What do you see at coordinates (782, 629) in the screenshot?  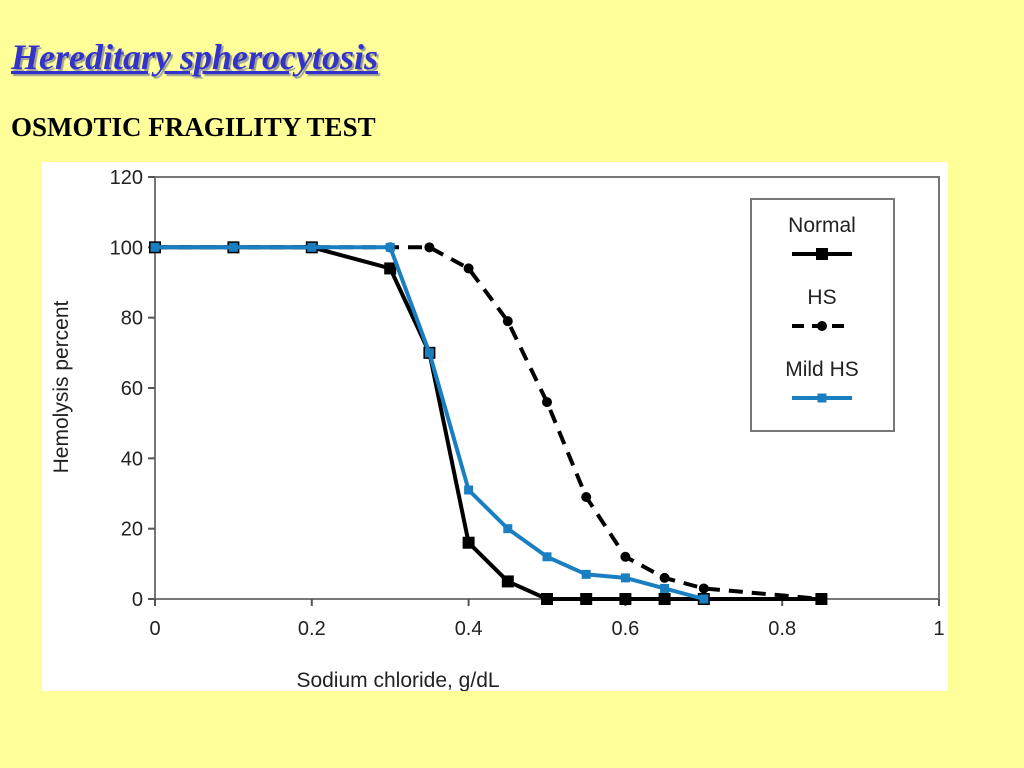 I see `x-tick-label: 0.8` at bounding box center [782, 629].